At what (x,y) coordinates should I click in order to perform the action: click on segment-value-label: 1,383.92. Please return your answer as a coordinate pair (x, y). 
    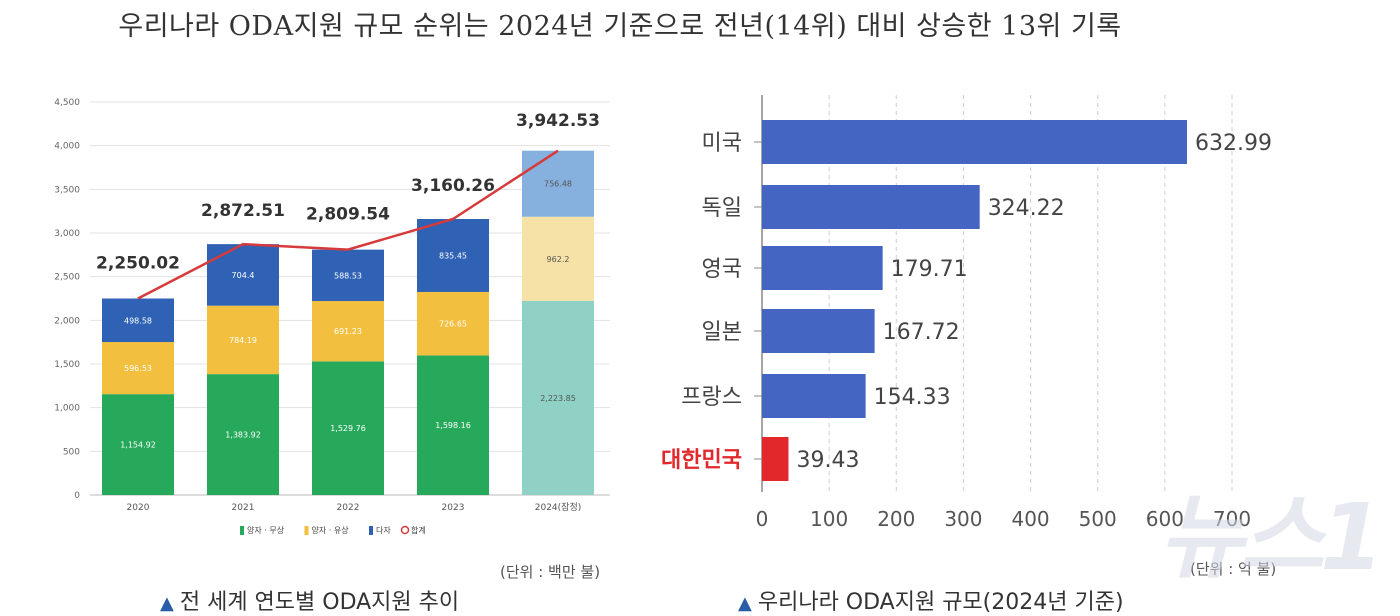
    Looking at the image, I should click on (243, 435).